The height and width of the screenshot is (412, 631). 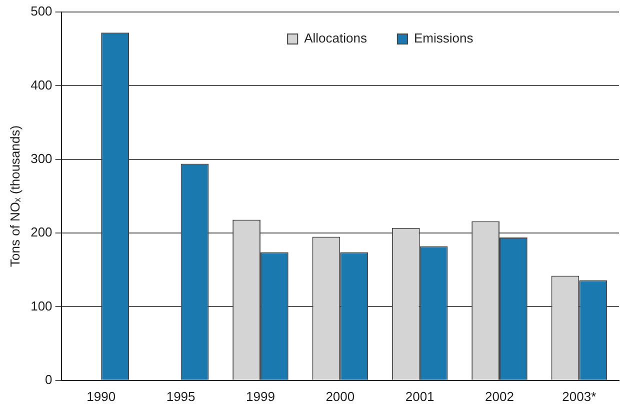 What do you see at coordinates (340, 396) in the screenshot?
I see `x-tick-label: 2000` at bounding box center [340, 396].